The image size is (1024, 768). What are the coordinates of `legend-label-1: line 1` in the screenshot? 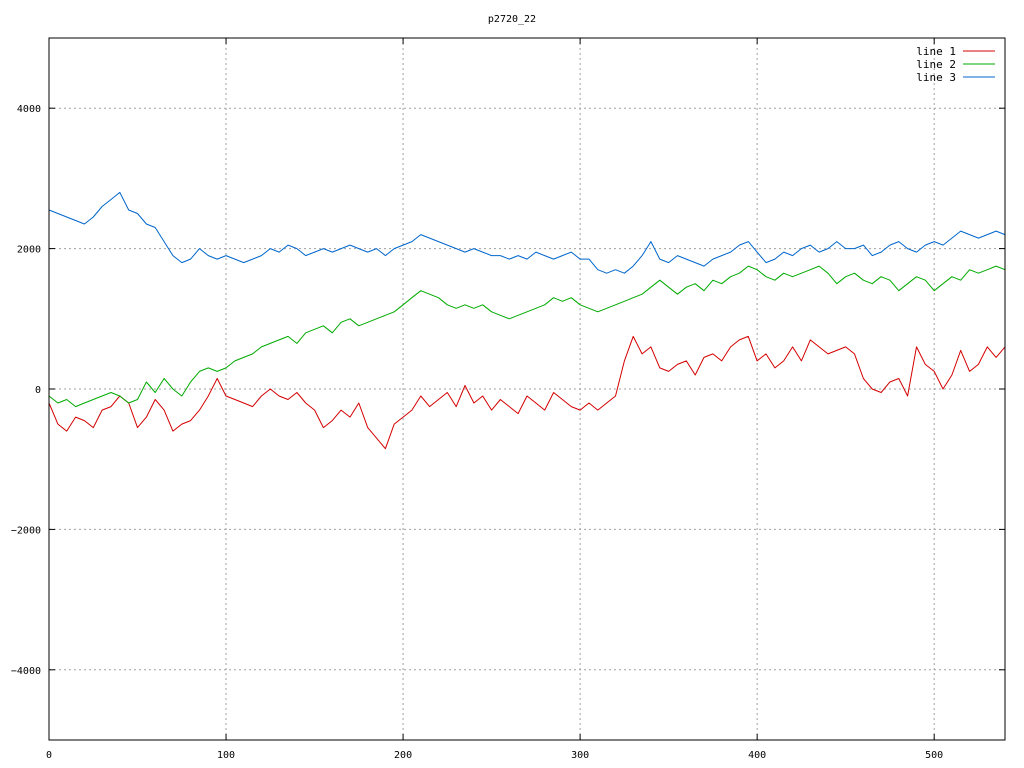 It's located at (936, 51).